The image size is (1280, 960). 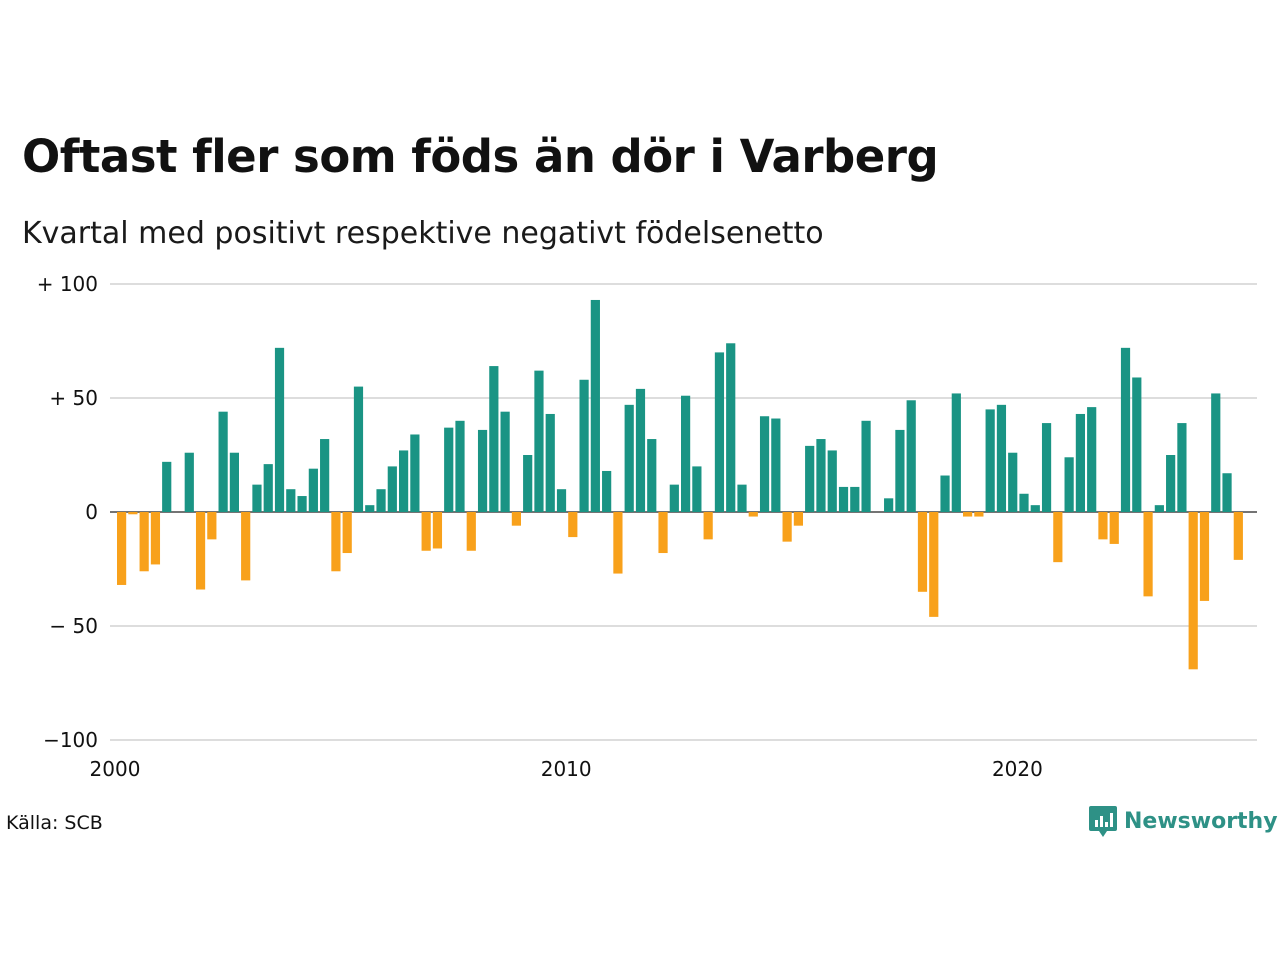 I want to click on bar-q42, so click(x=584, y=445).